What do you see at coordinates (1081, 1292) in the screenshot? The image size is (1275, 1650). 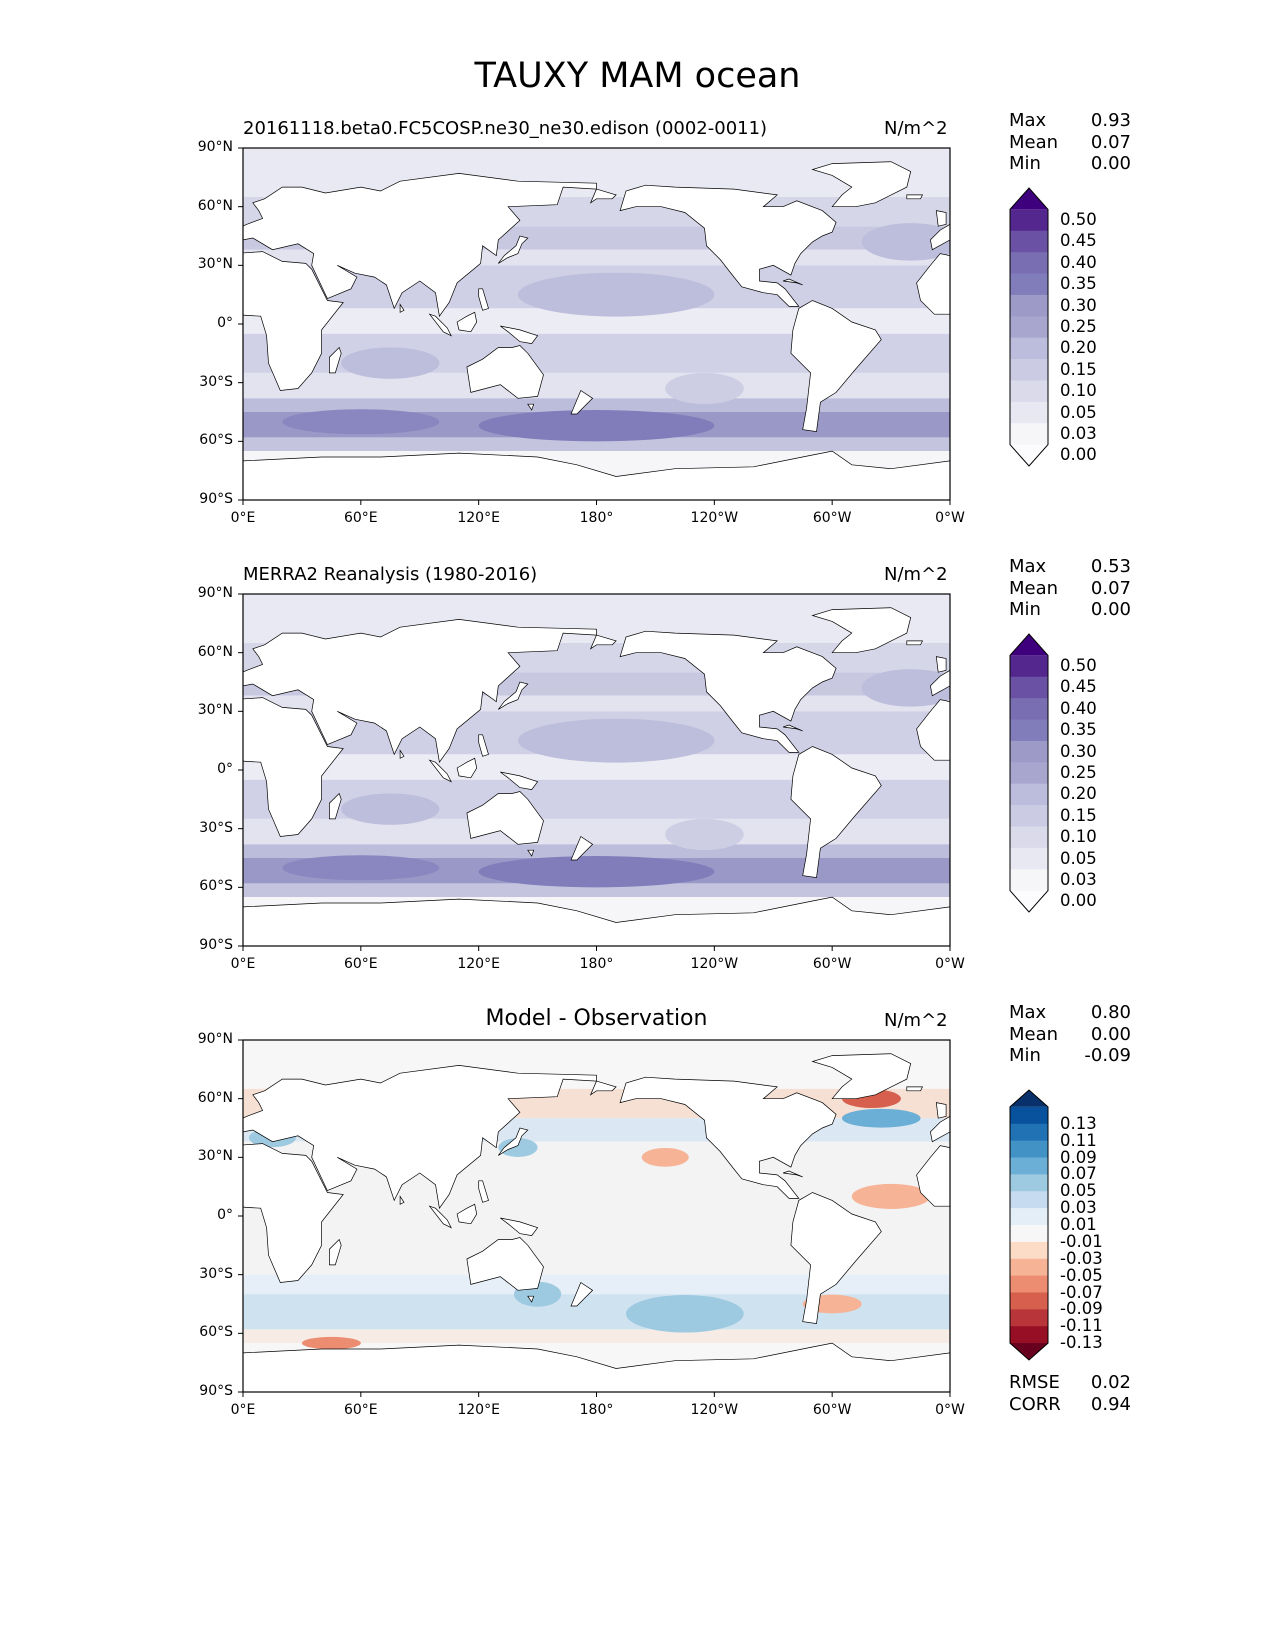 I see `colorbar-label: -0.07` at bounding box center [1081, 1292].